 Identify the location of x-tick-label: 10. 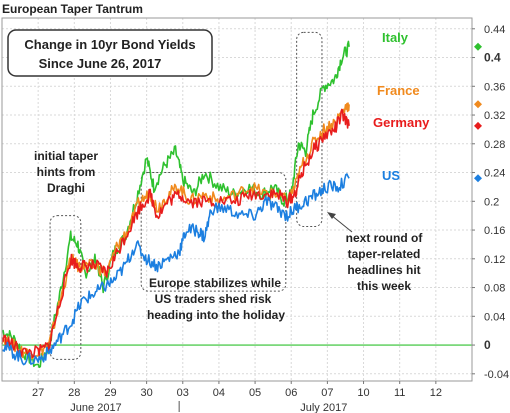
(363, 393).